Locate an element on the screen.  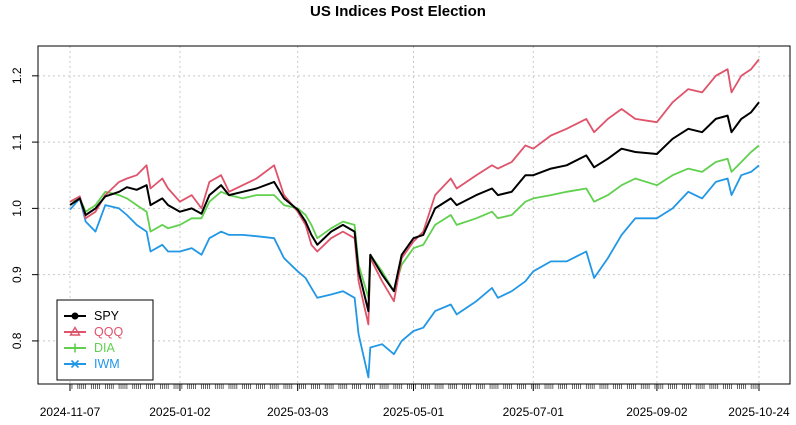
x-tick-label: 2025-10-24 is located at coordinates (759, 412).